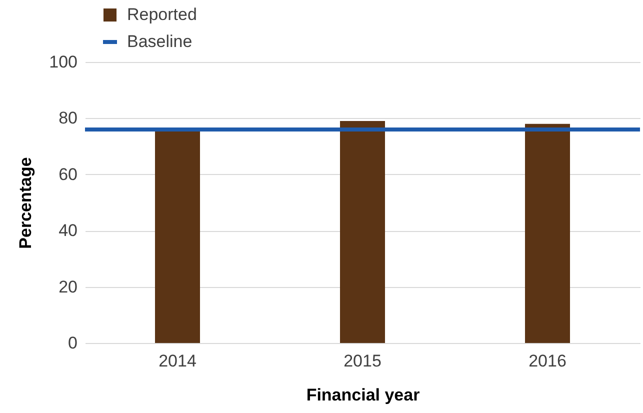 This screenshot has height=413, width=643. I want to click on legend-label: Baseline, so click(159, 41).